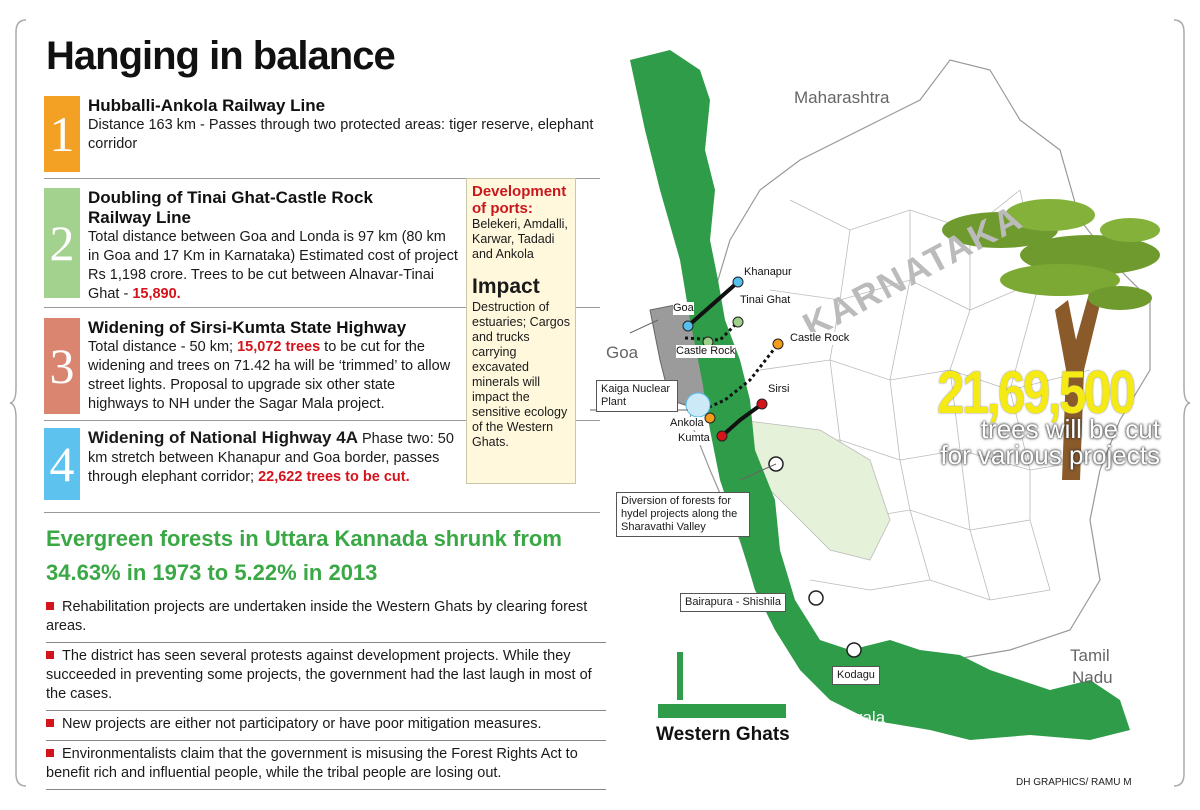  What do you see at coordinates (733, 602) in the screenshot?
I see `label-bairapura: Bairapura - Shishila` at bounding box center [733, 602].